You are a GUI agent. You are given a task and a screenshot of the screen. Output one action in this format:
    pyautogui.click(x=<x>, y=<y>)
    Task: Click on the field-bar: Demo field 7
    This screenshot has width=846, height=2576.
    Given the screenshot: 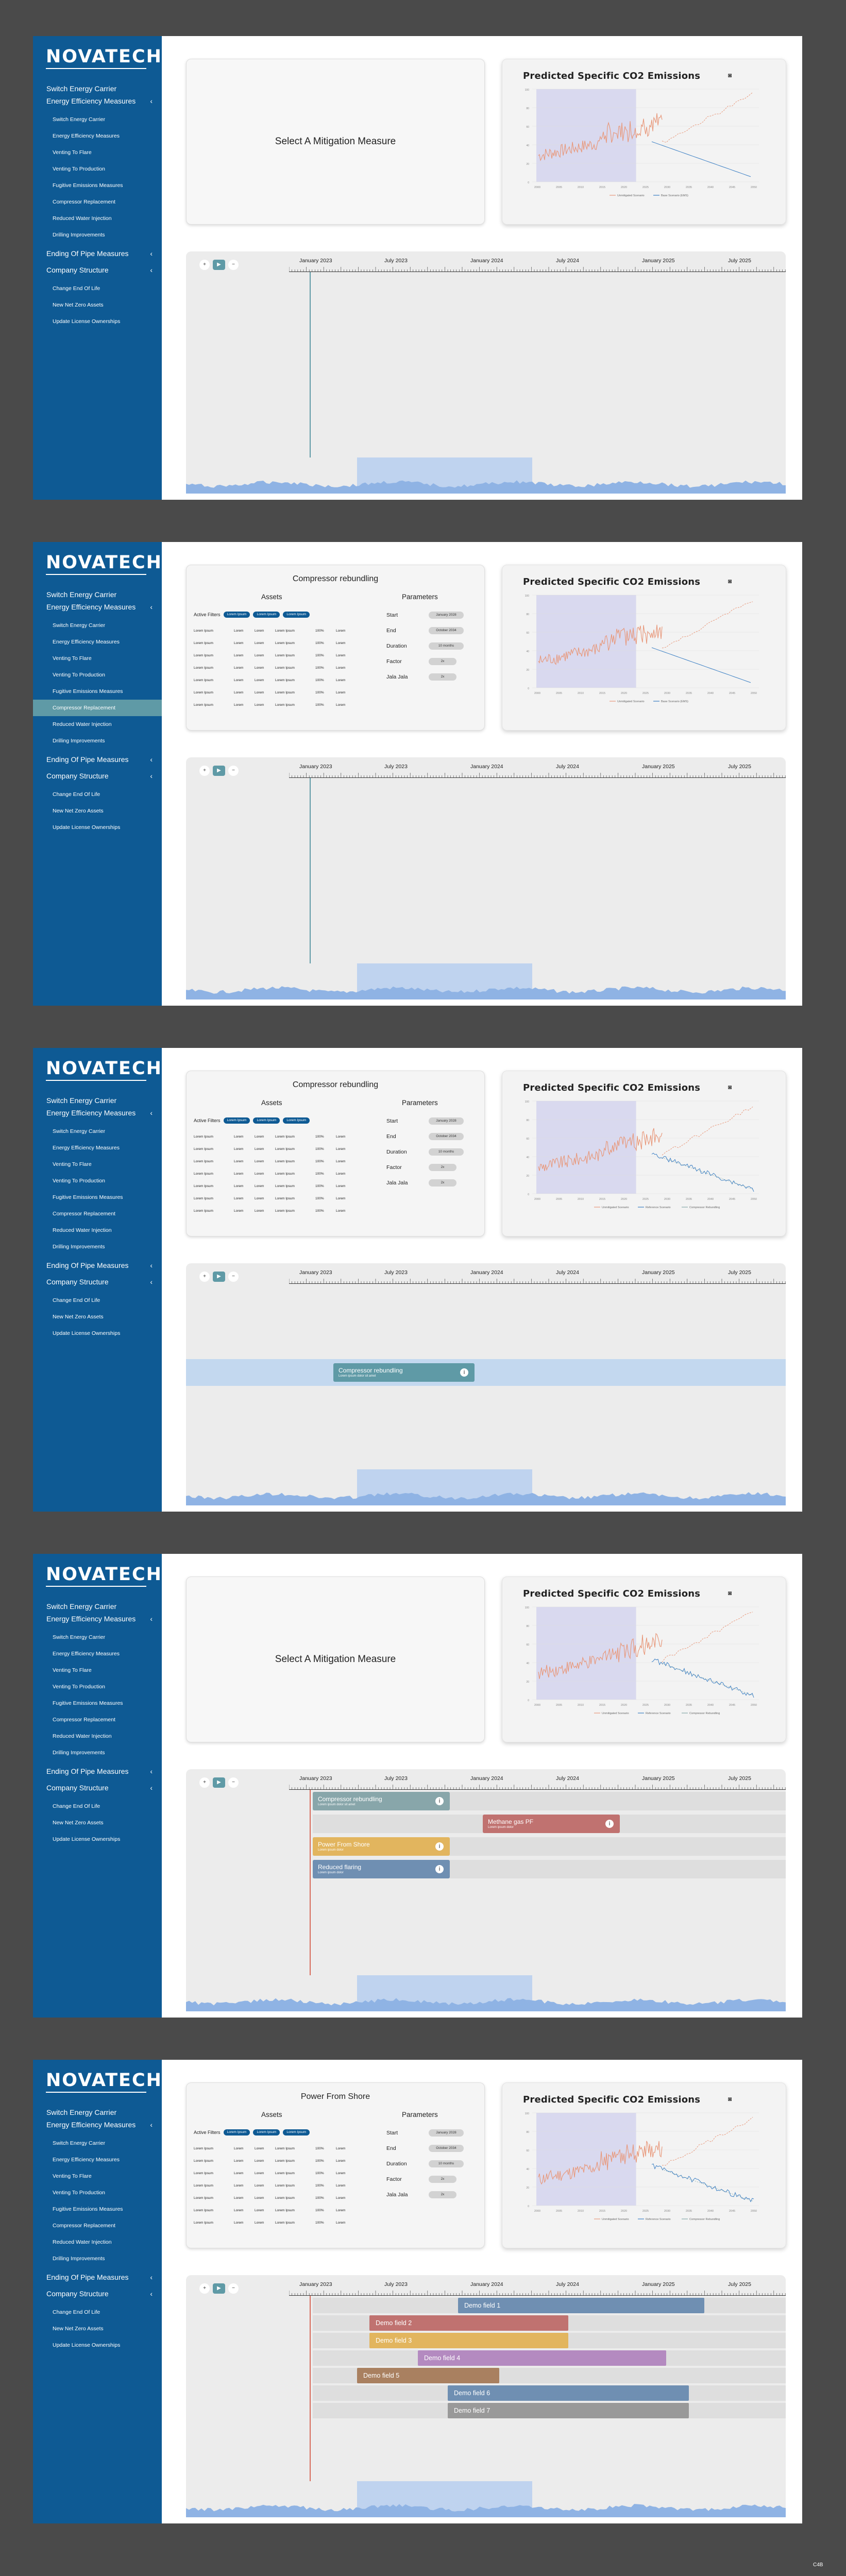 What is the action you would take?
    pyautogui.click(x=568, y=2410)
    